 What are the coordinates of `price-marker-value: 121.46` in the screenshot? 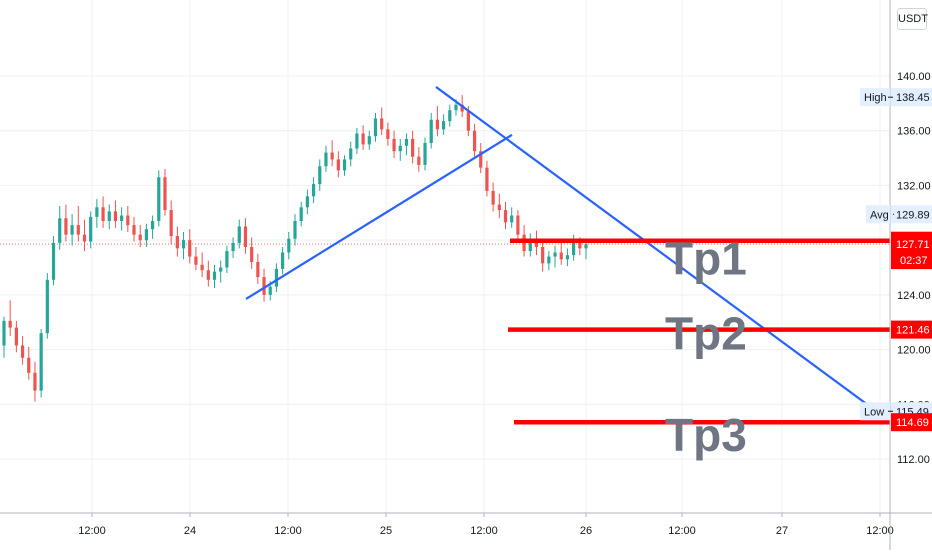 It's located at (913, 331).